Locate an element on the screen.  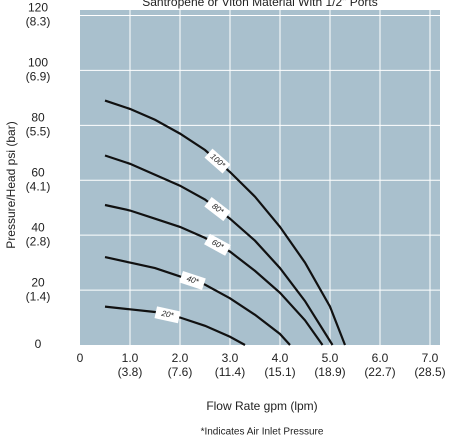
x-tick-label: 1.0 is located at coordinates (130, 358).